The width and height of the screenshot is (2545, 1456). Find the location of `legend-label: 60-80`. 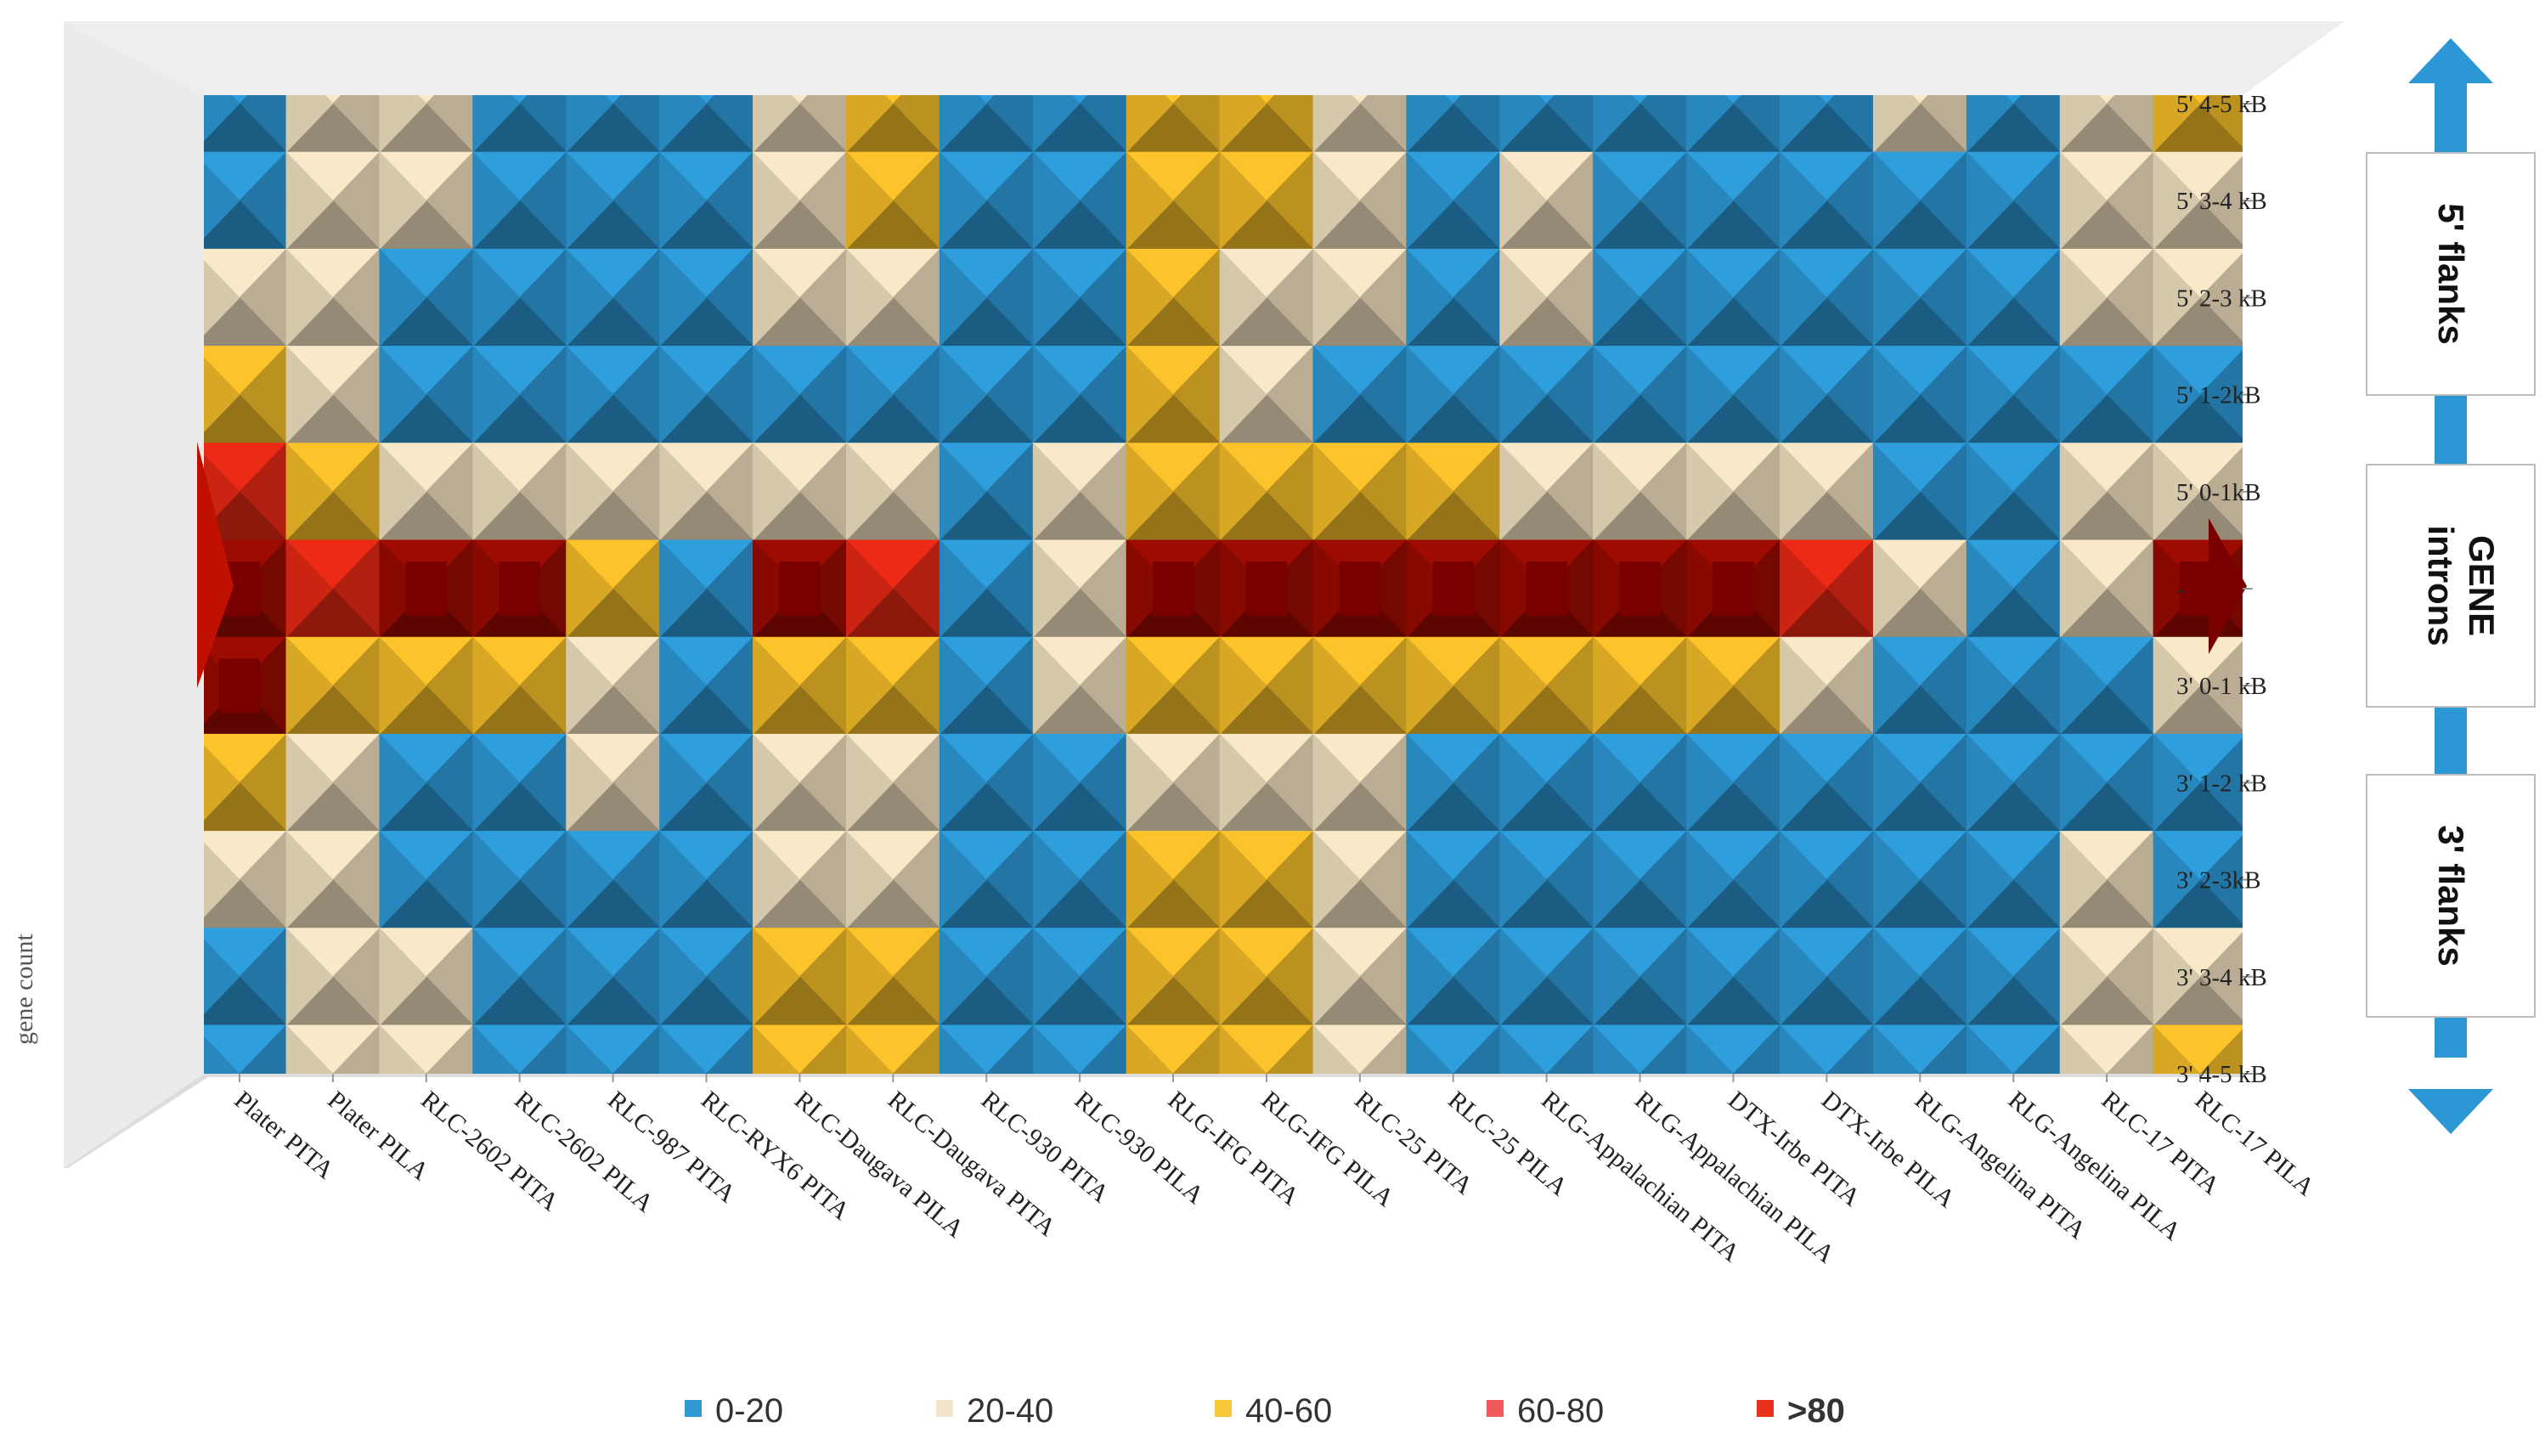

legend-label: 60-80 is located at coordinates (1560, 1411).